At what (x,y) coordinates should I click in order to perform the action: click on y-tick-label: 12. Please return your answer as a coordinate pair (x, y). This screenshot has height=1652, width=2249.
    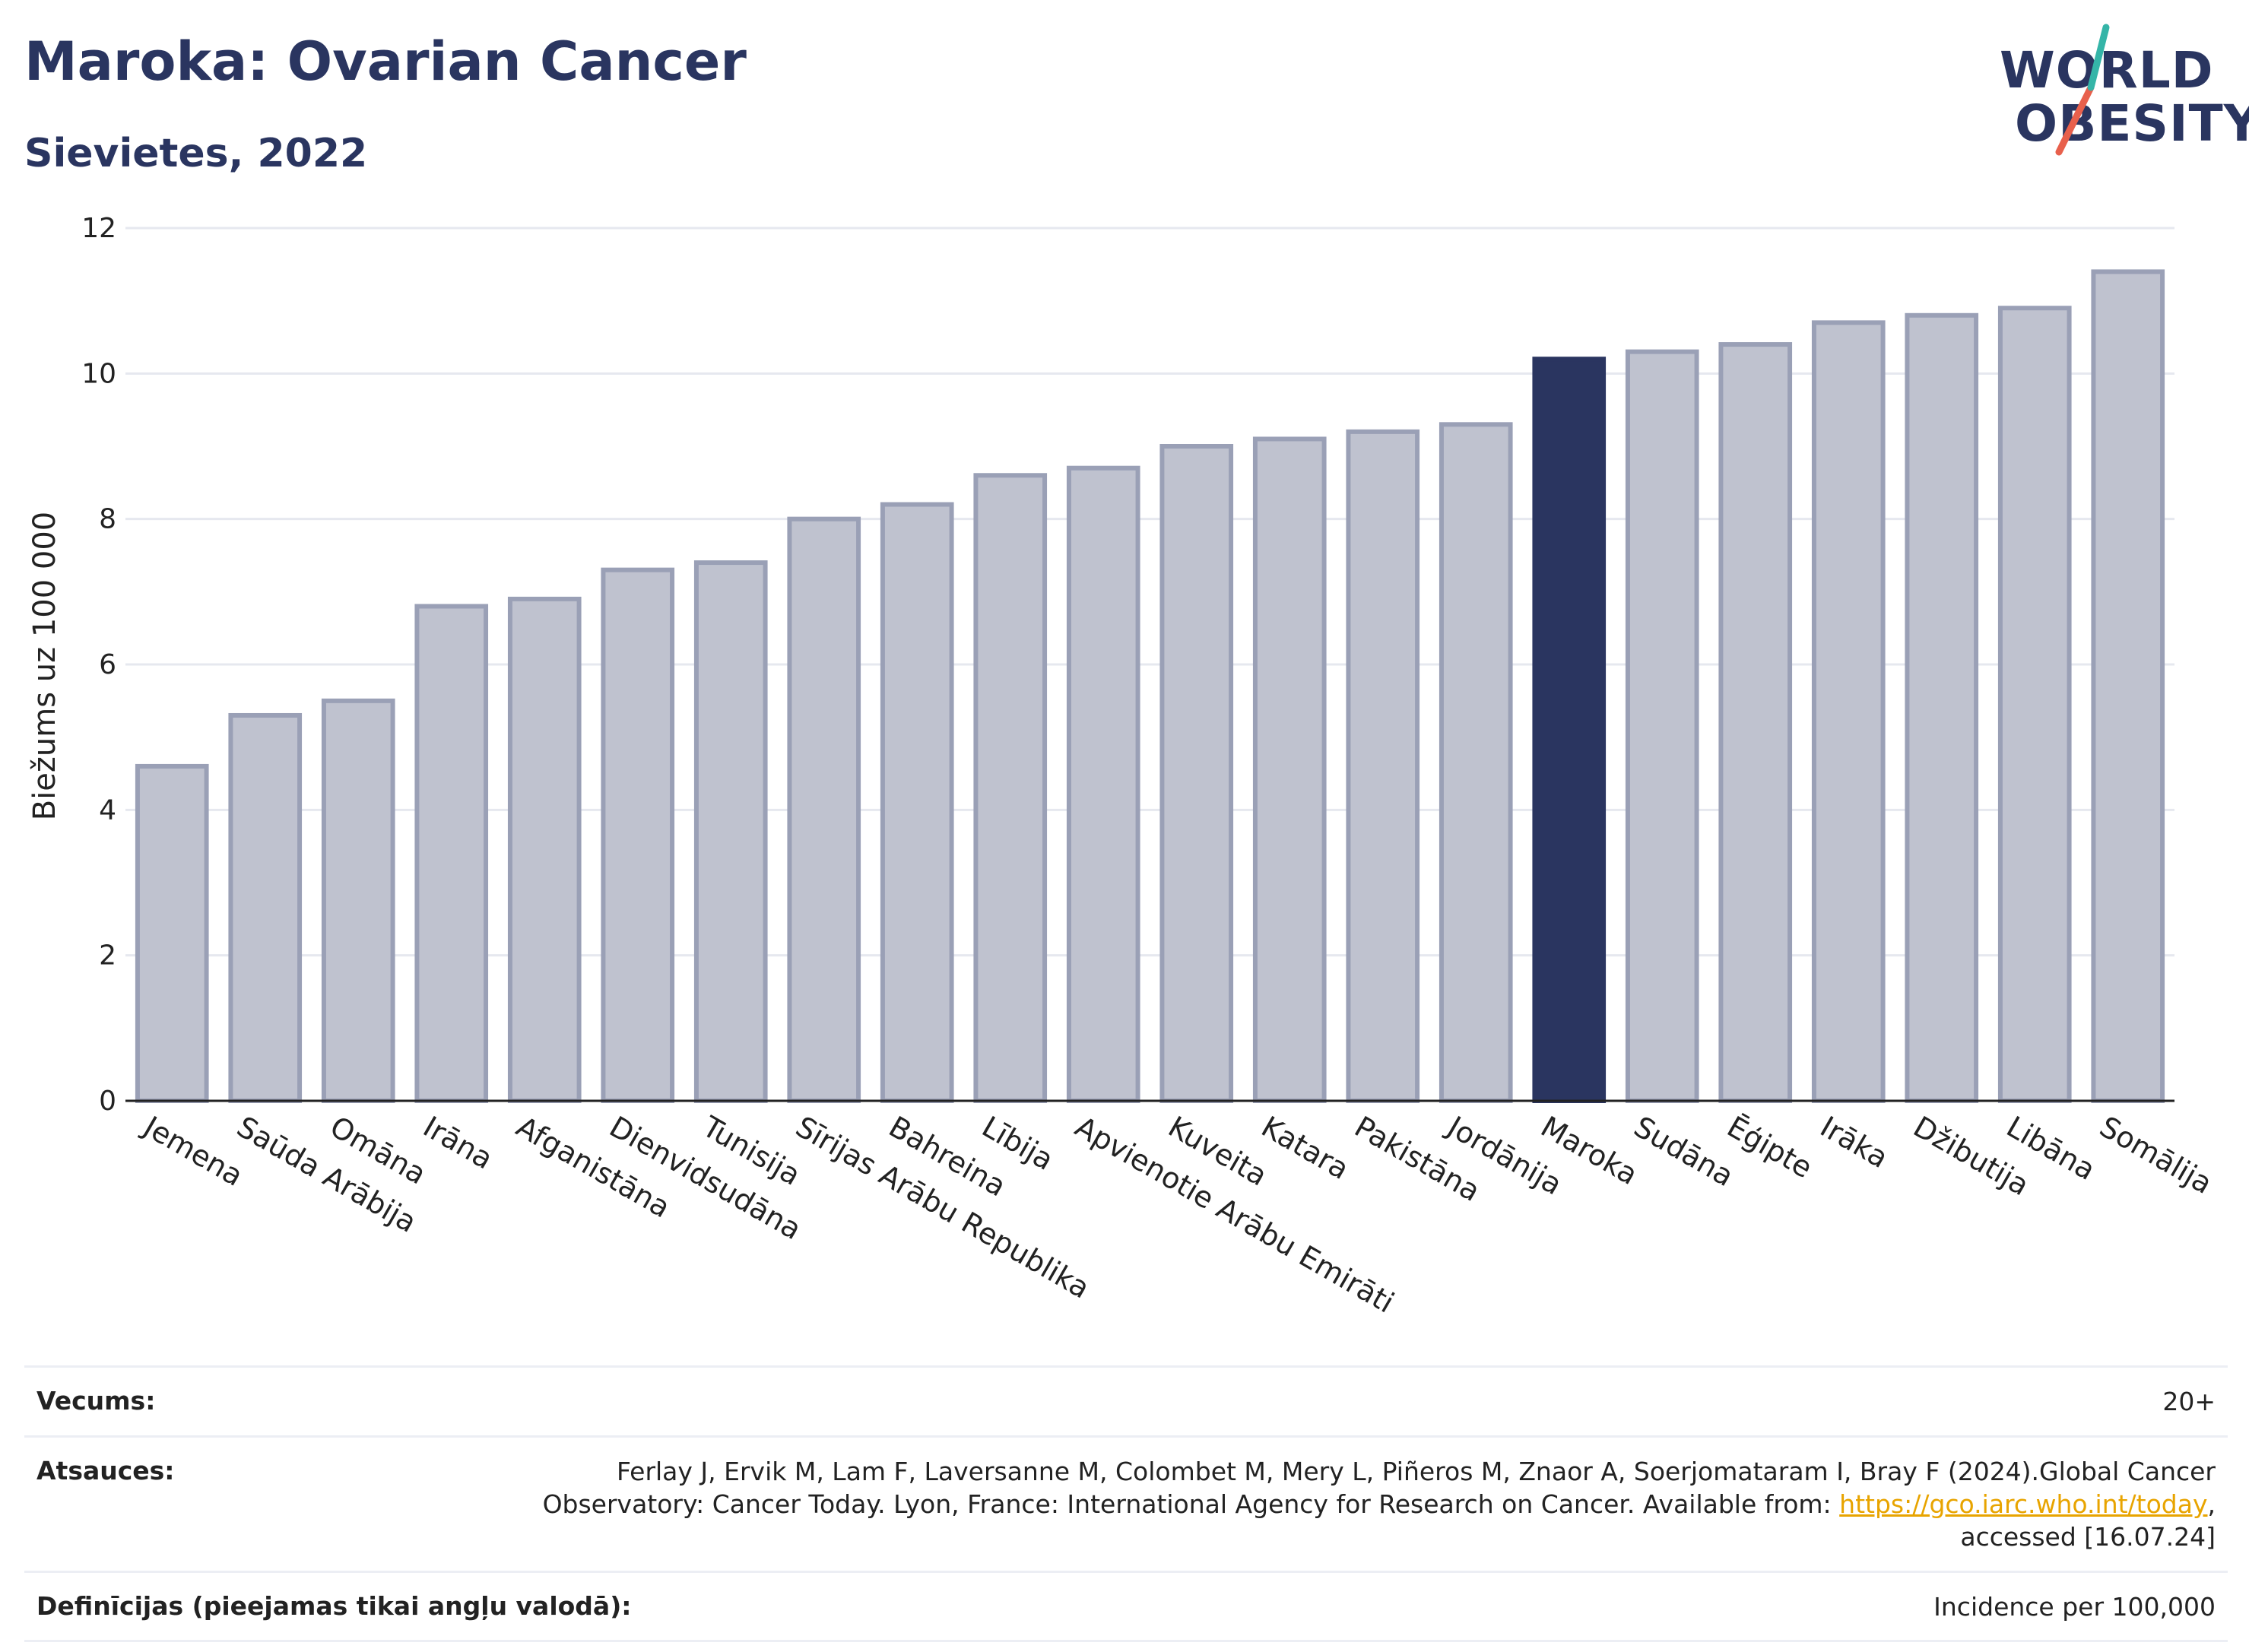
    Looking at the image, I should click on (99, 228).